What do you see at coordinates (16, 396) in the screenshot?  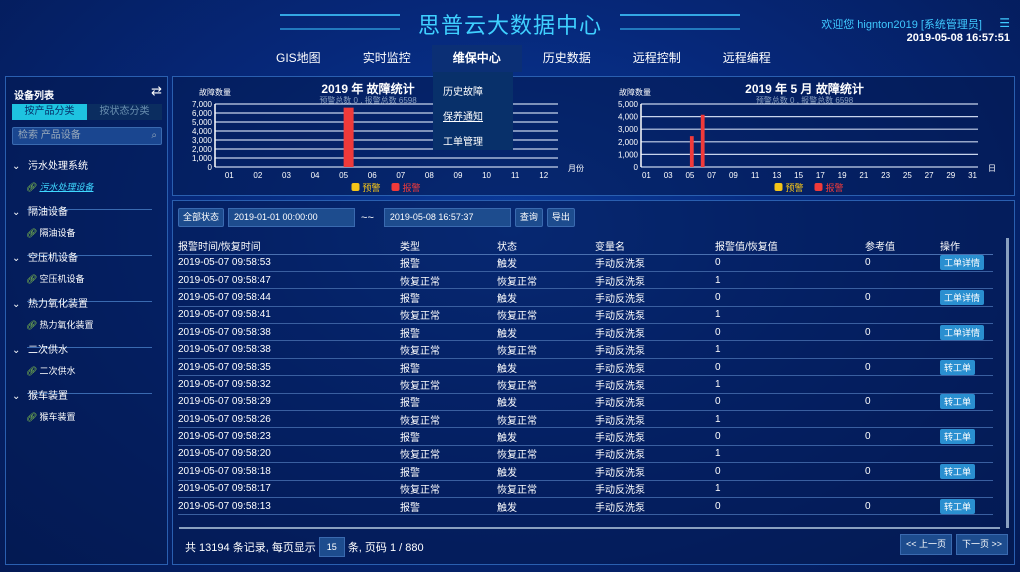 I see `chevron-down-icon: ⌄` at bounding box center [16, 396].